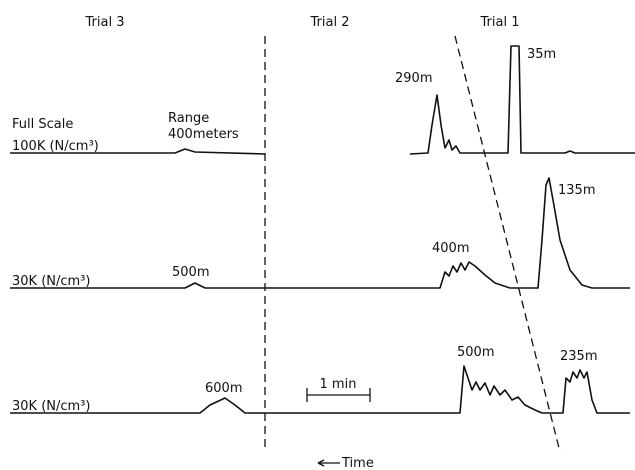  Describe the element at coordinates (188, 118) in the screenshot. I see `annotation: Range` at that location.